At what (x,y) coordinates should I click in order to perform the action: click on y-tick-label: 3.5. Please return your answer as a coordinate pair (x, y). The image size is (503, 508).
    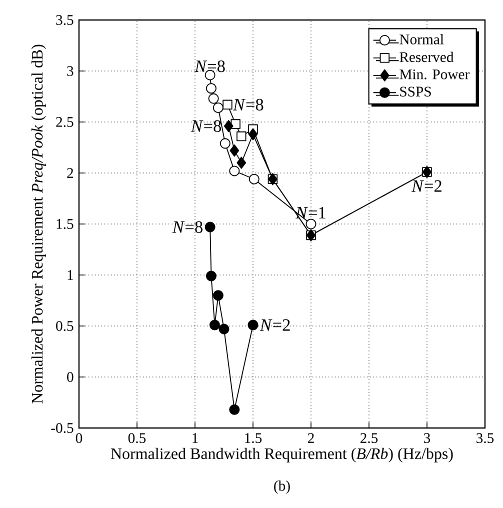
    Looking at the image, I should click on (65, 20).